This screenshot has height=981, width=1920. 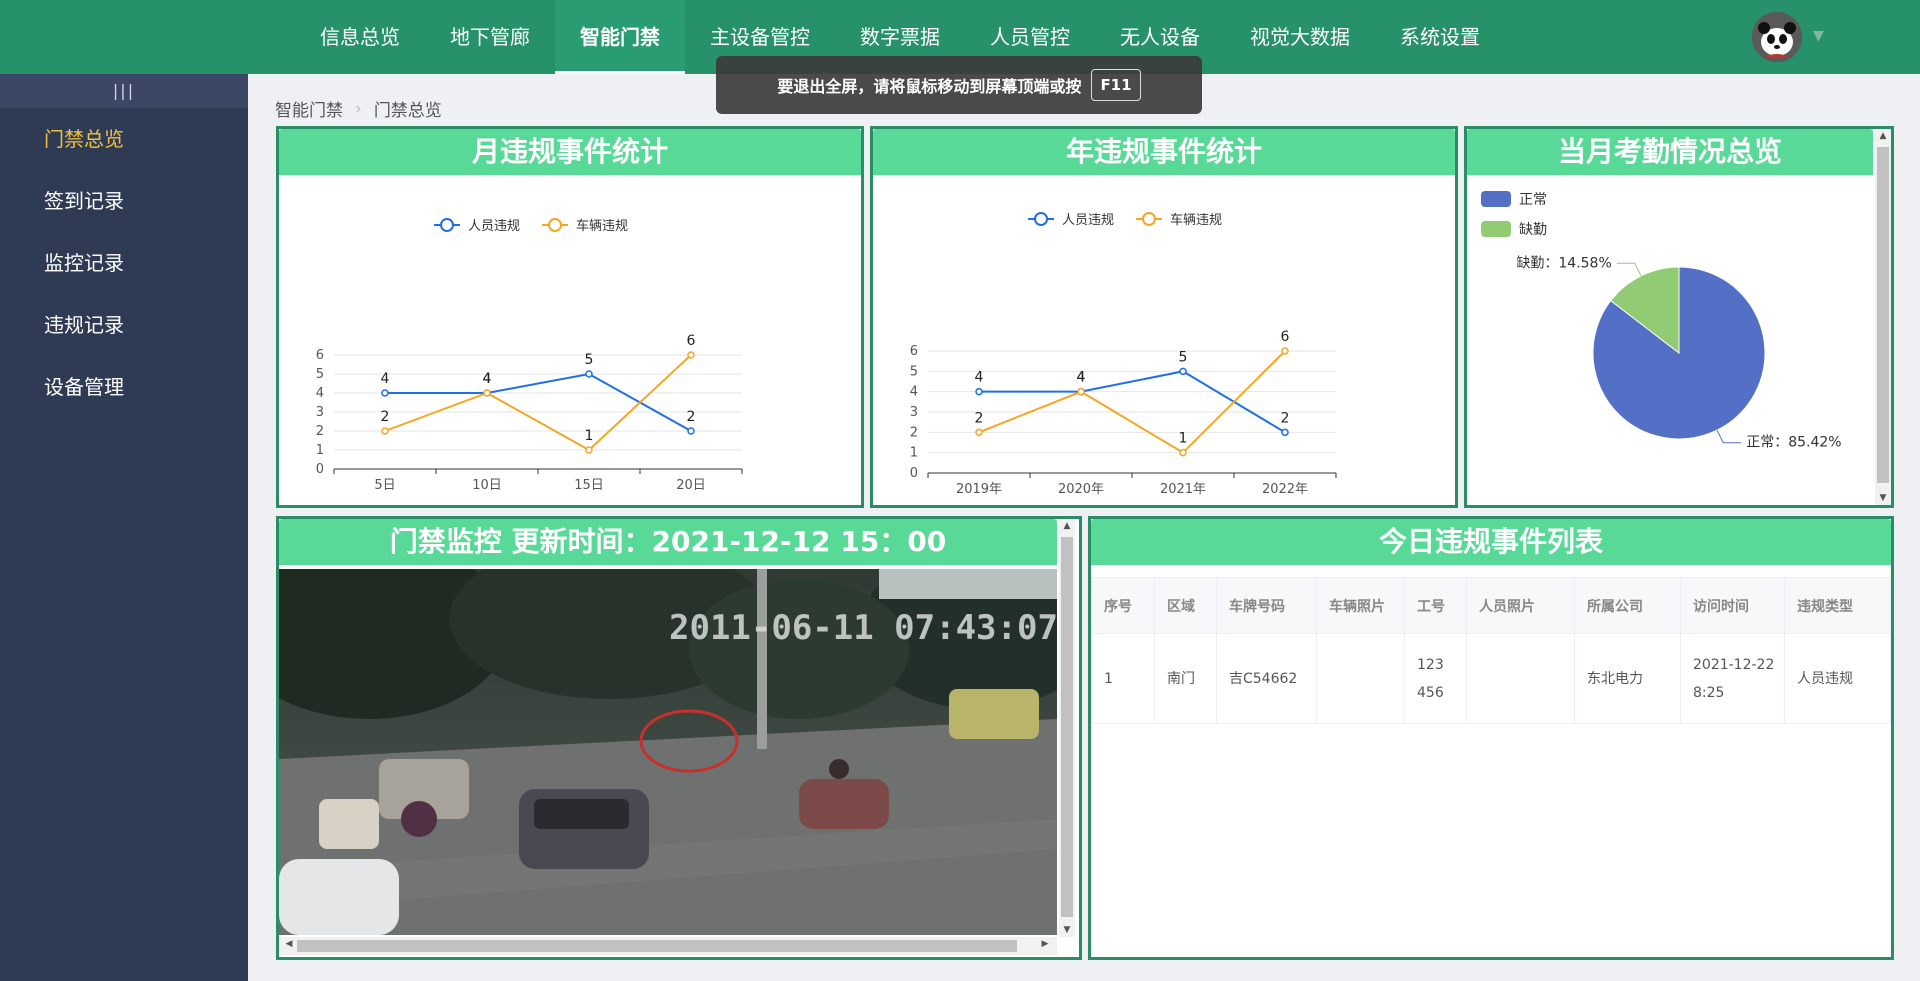 I want to click on nav-item-access-control: 智能门禁, so click(x=620, y=37).